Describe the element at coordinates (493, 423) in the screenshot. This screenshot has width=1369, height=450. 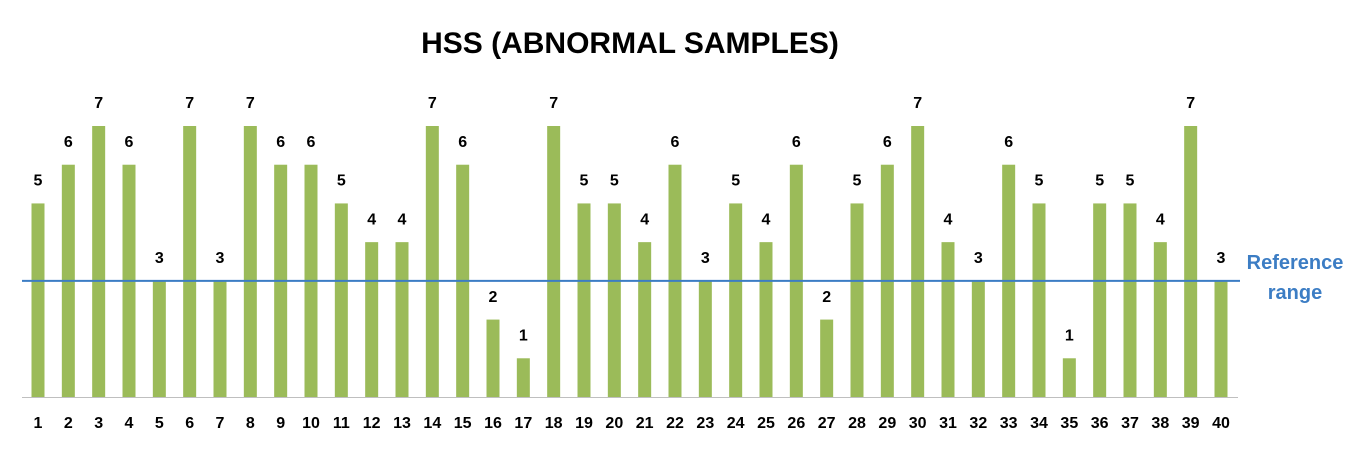
I see `x-tick-label: 16` at that location.